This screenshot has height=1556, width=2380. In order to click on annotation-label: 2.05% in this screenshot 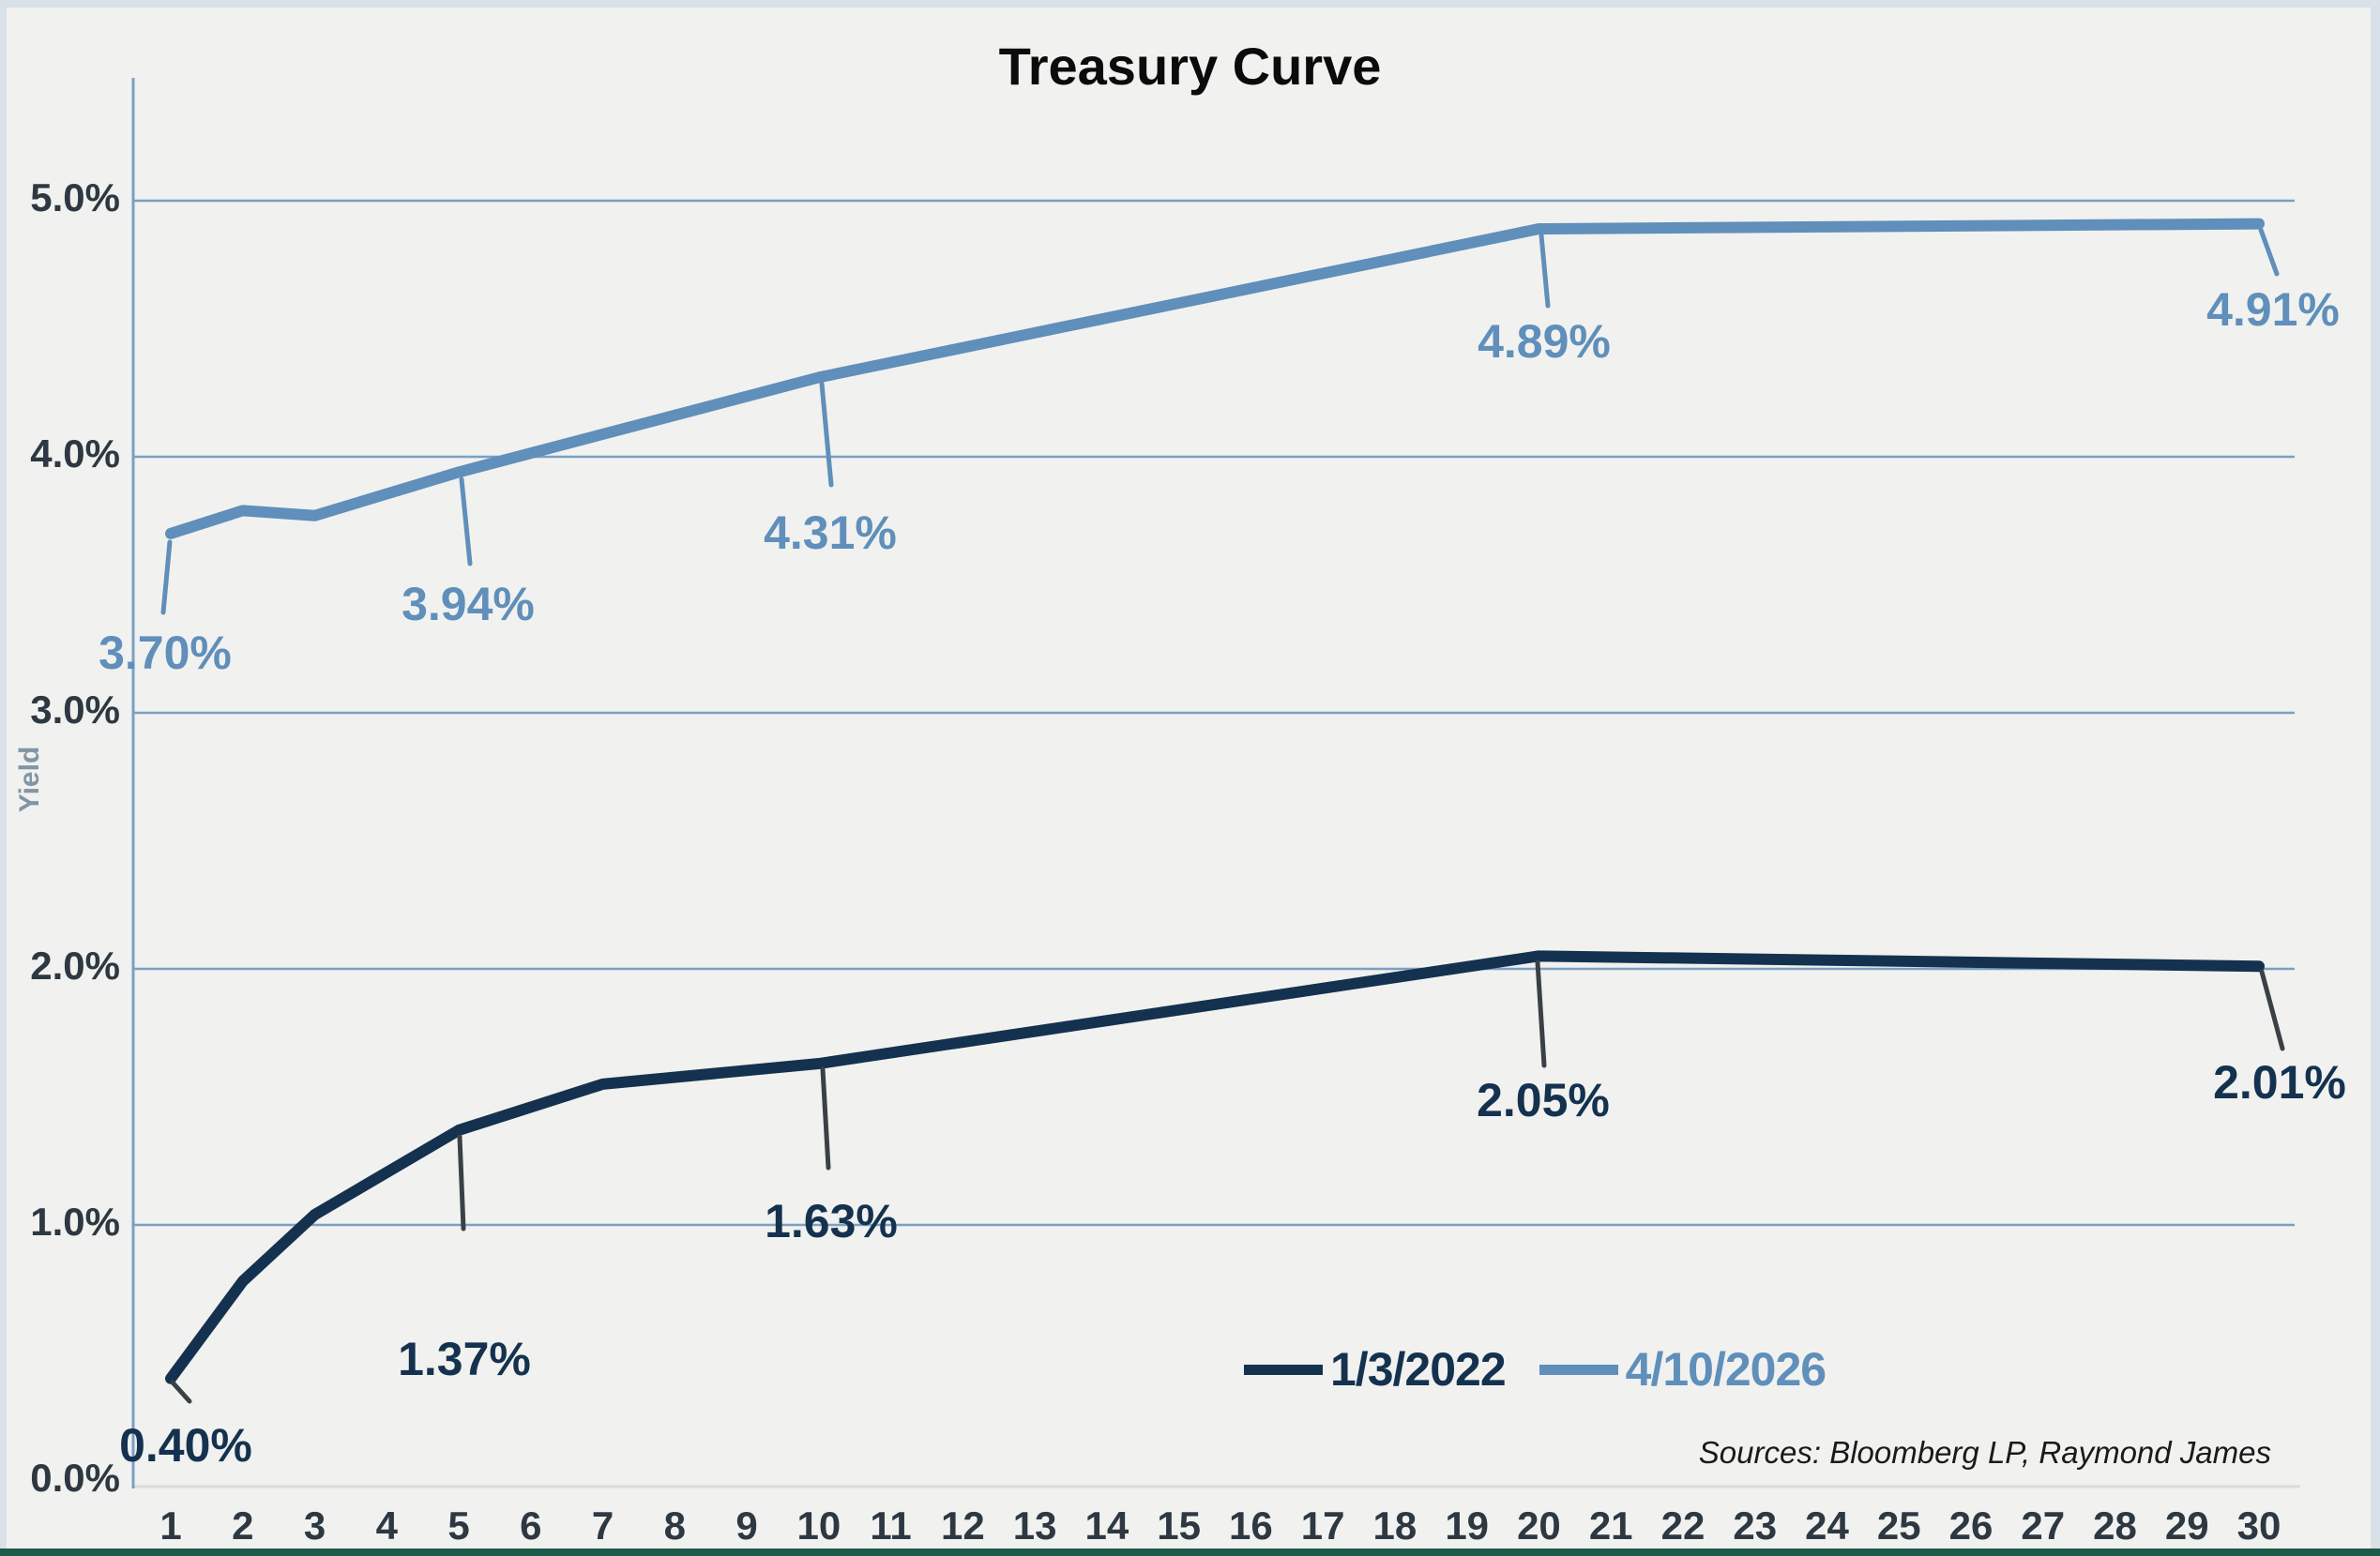, I will do `click(1543, 1100)`.